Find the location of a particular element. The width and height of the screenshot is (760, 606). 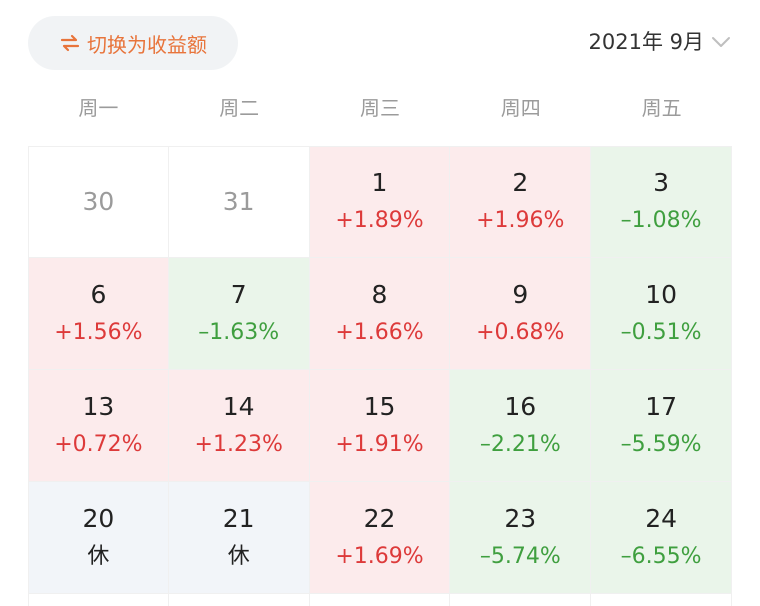

day-number: 30 is located at coordinates (98, 201).